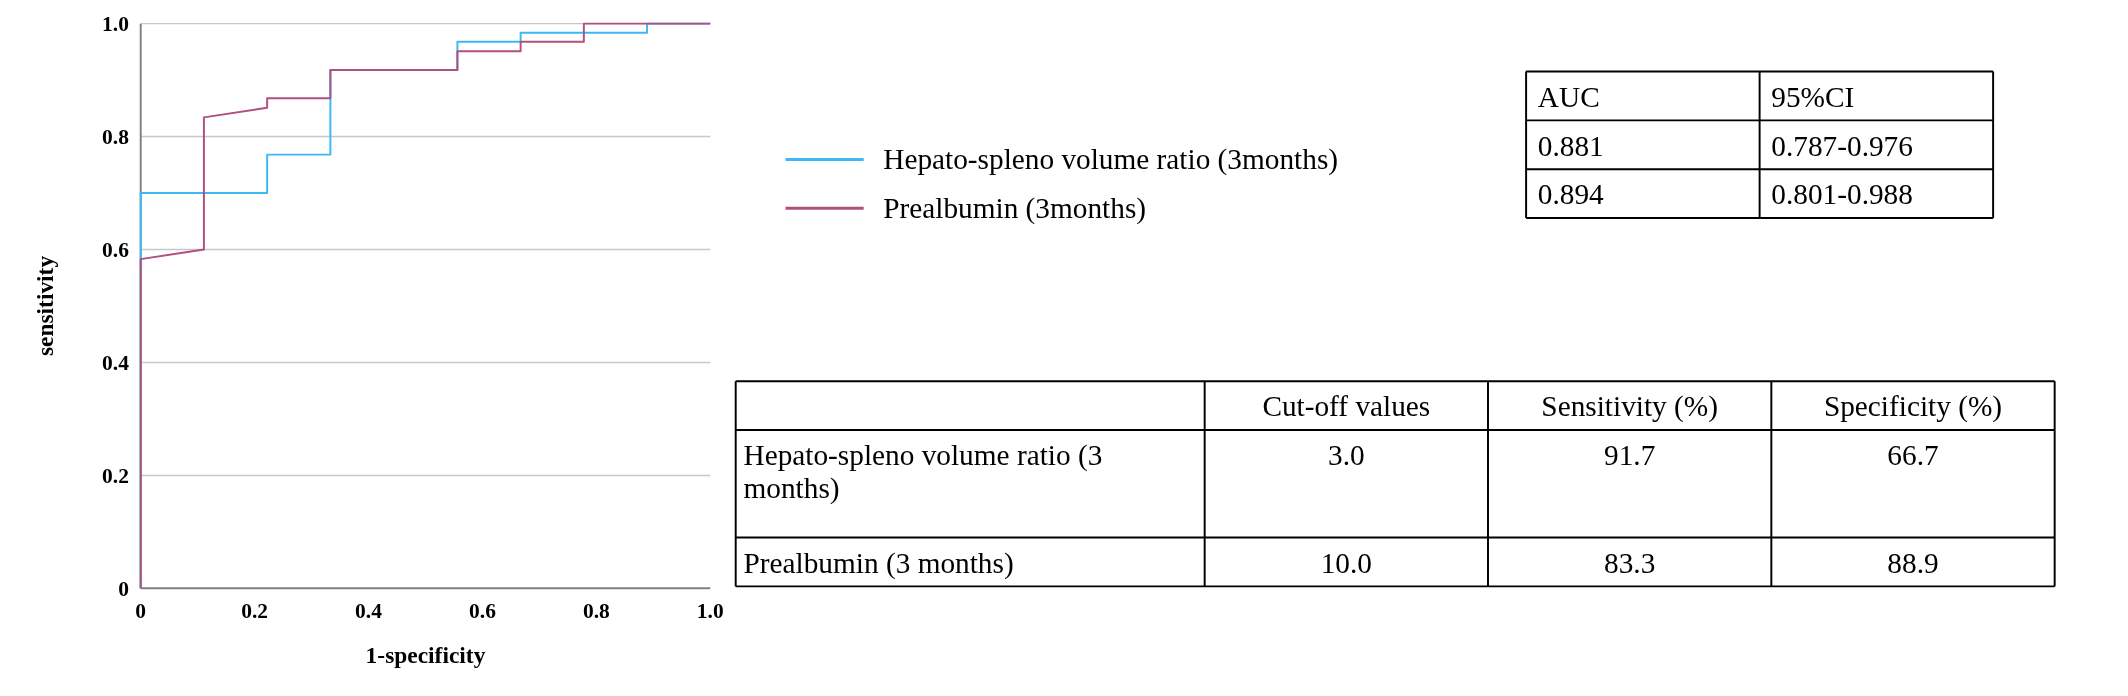 This screenshot has height=696, width=2128. Describe the element at coordinates (1111, 160) in the screenshot. I see `legend-label: Hepato-spleno volume ratio (3months)` at that location.